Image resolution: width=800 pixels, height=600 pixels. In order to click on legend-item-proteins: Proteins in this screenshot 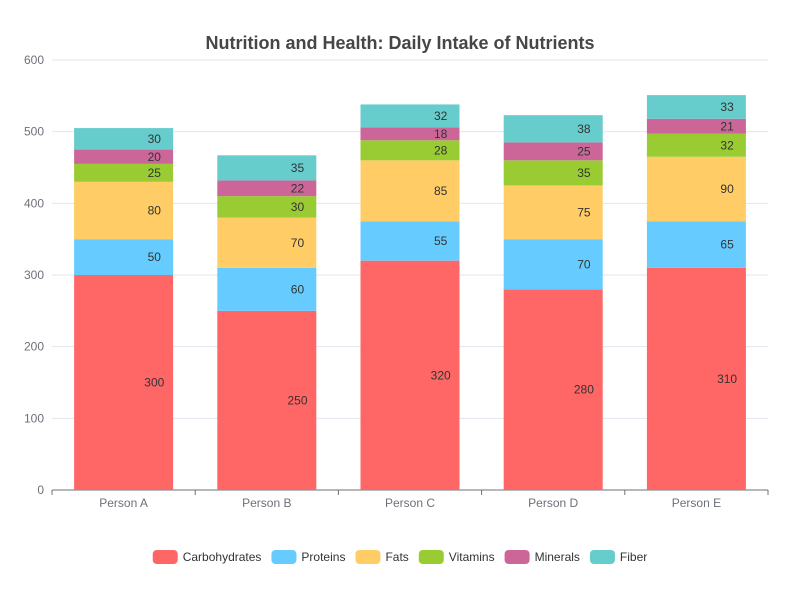, I will do `click(308, 557)`.